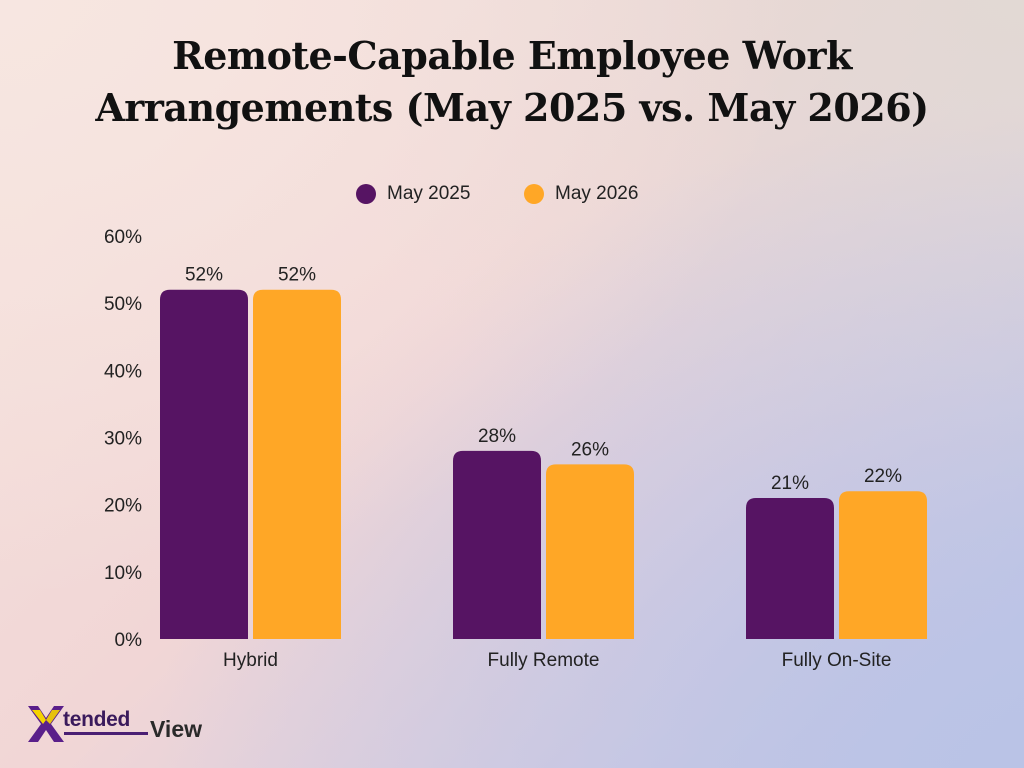  I want to click on logo-text-tended: tended, so click(97, 719).